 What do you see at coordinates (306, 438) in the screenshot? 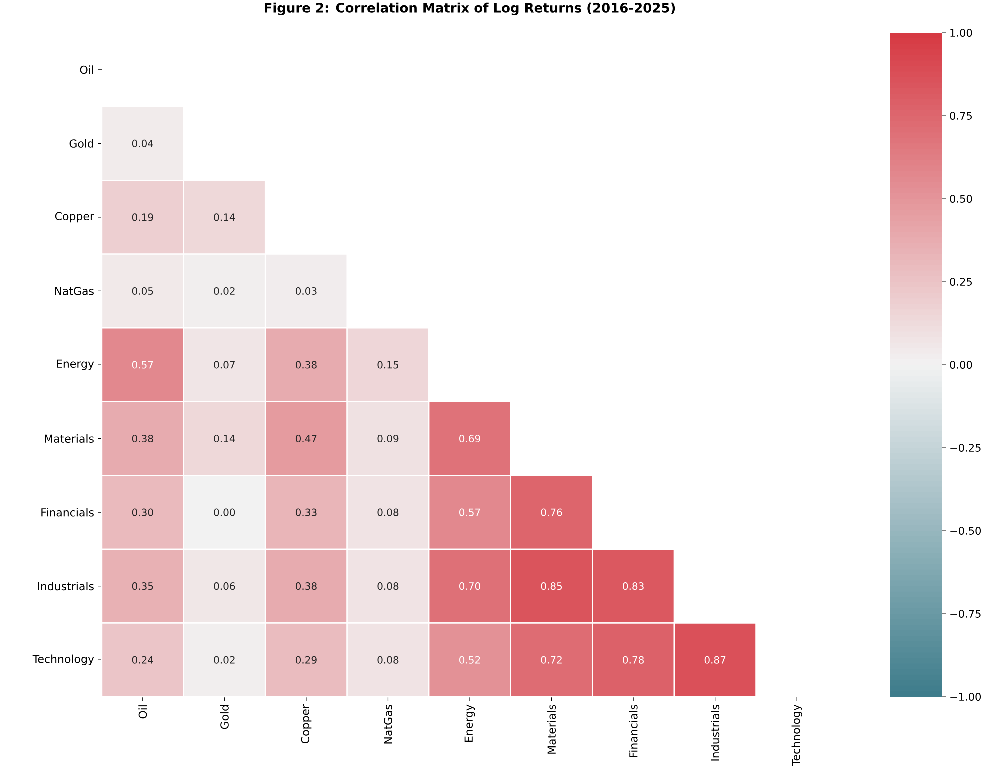
I see `data-label: 0.47` at bounding box center [306, 438].